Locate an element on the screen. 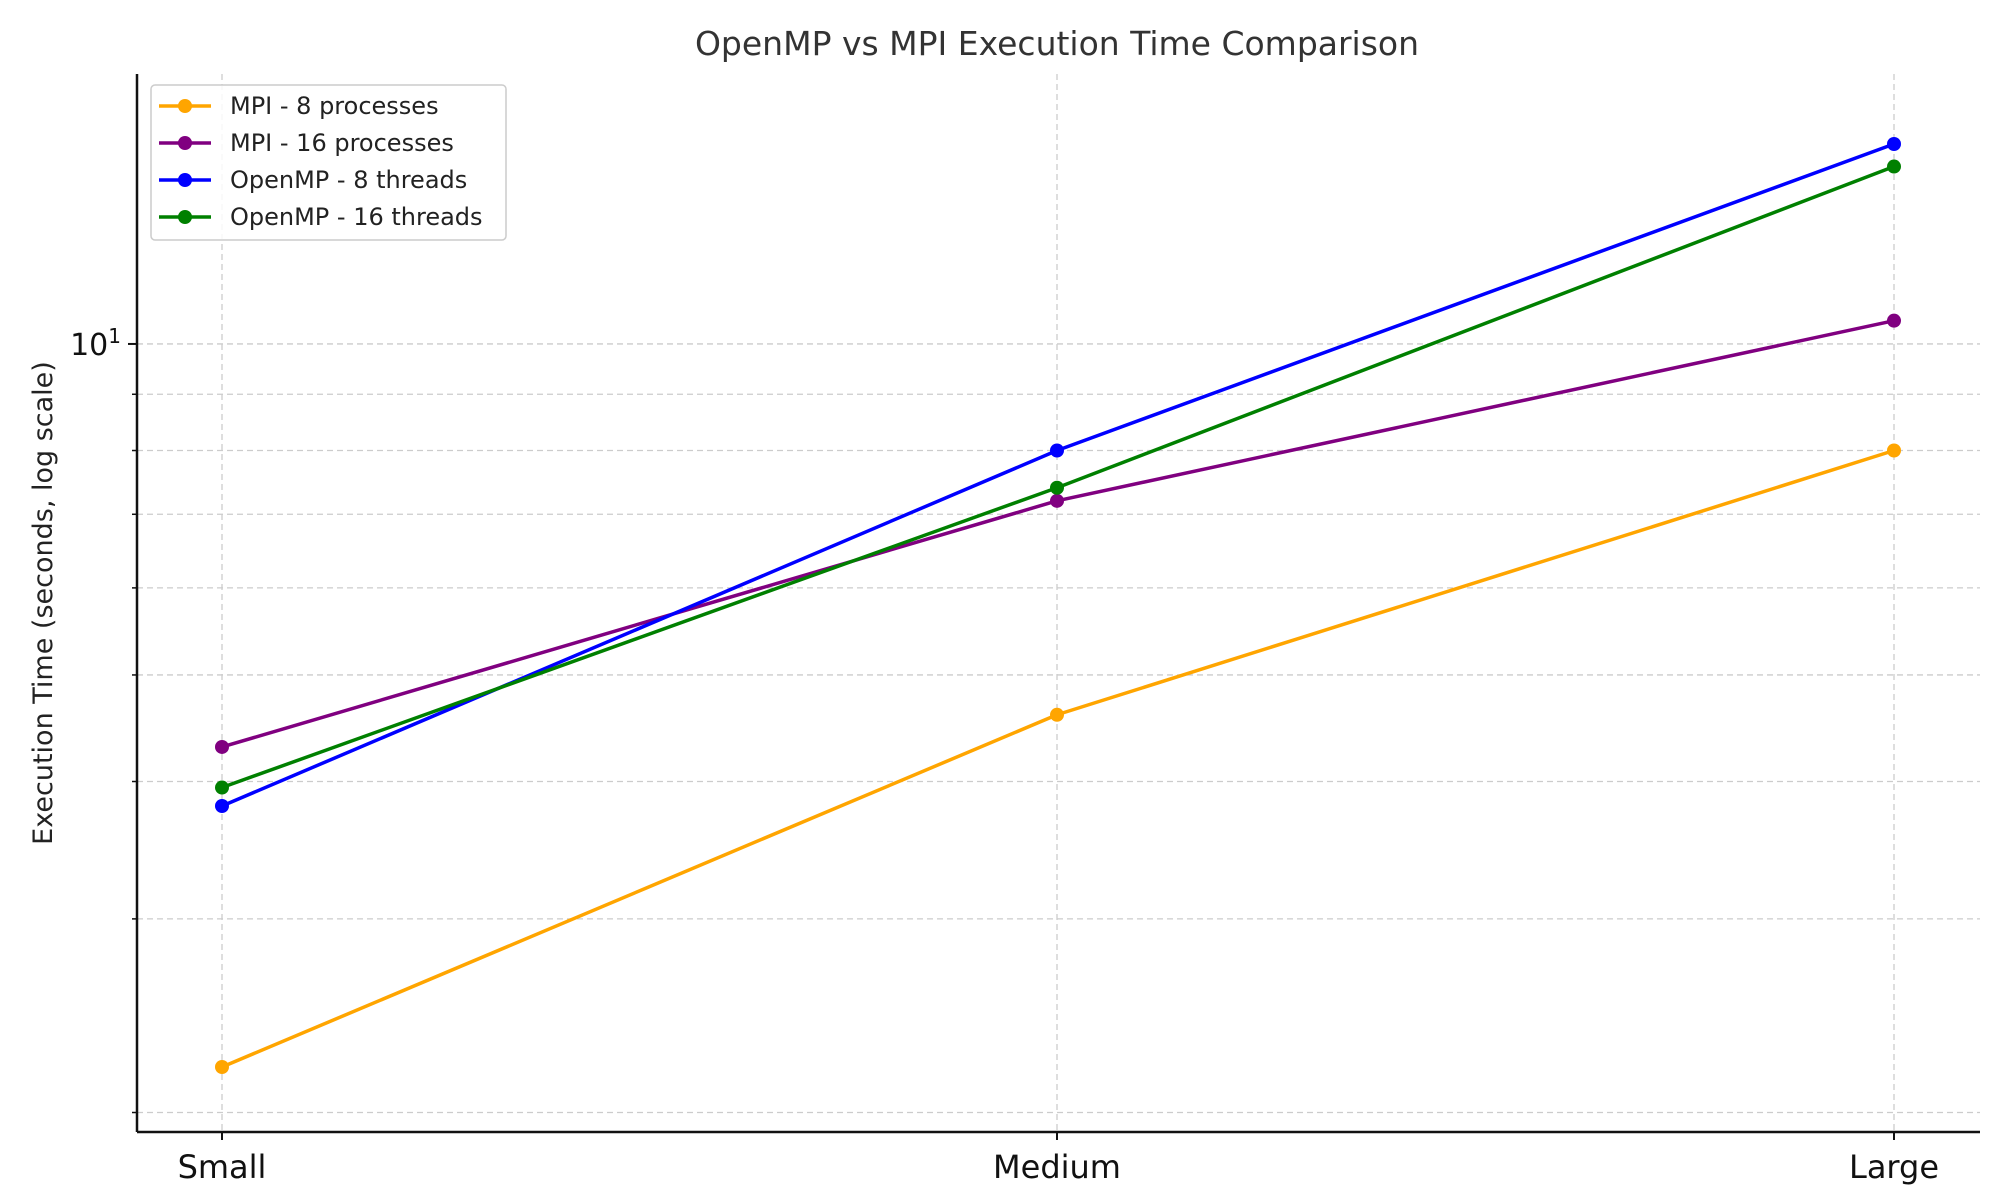  legend-label: OpenMP - 8 threads is located at coordinates (348, 180).